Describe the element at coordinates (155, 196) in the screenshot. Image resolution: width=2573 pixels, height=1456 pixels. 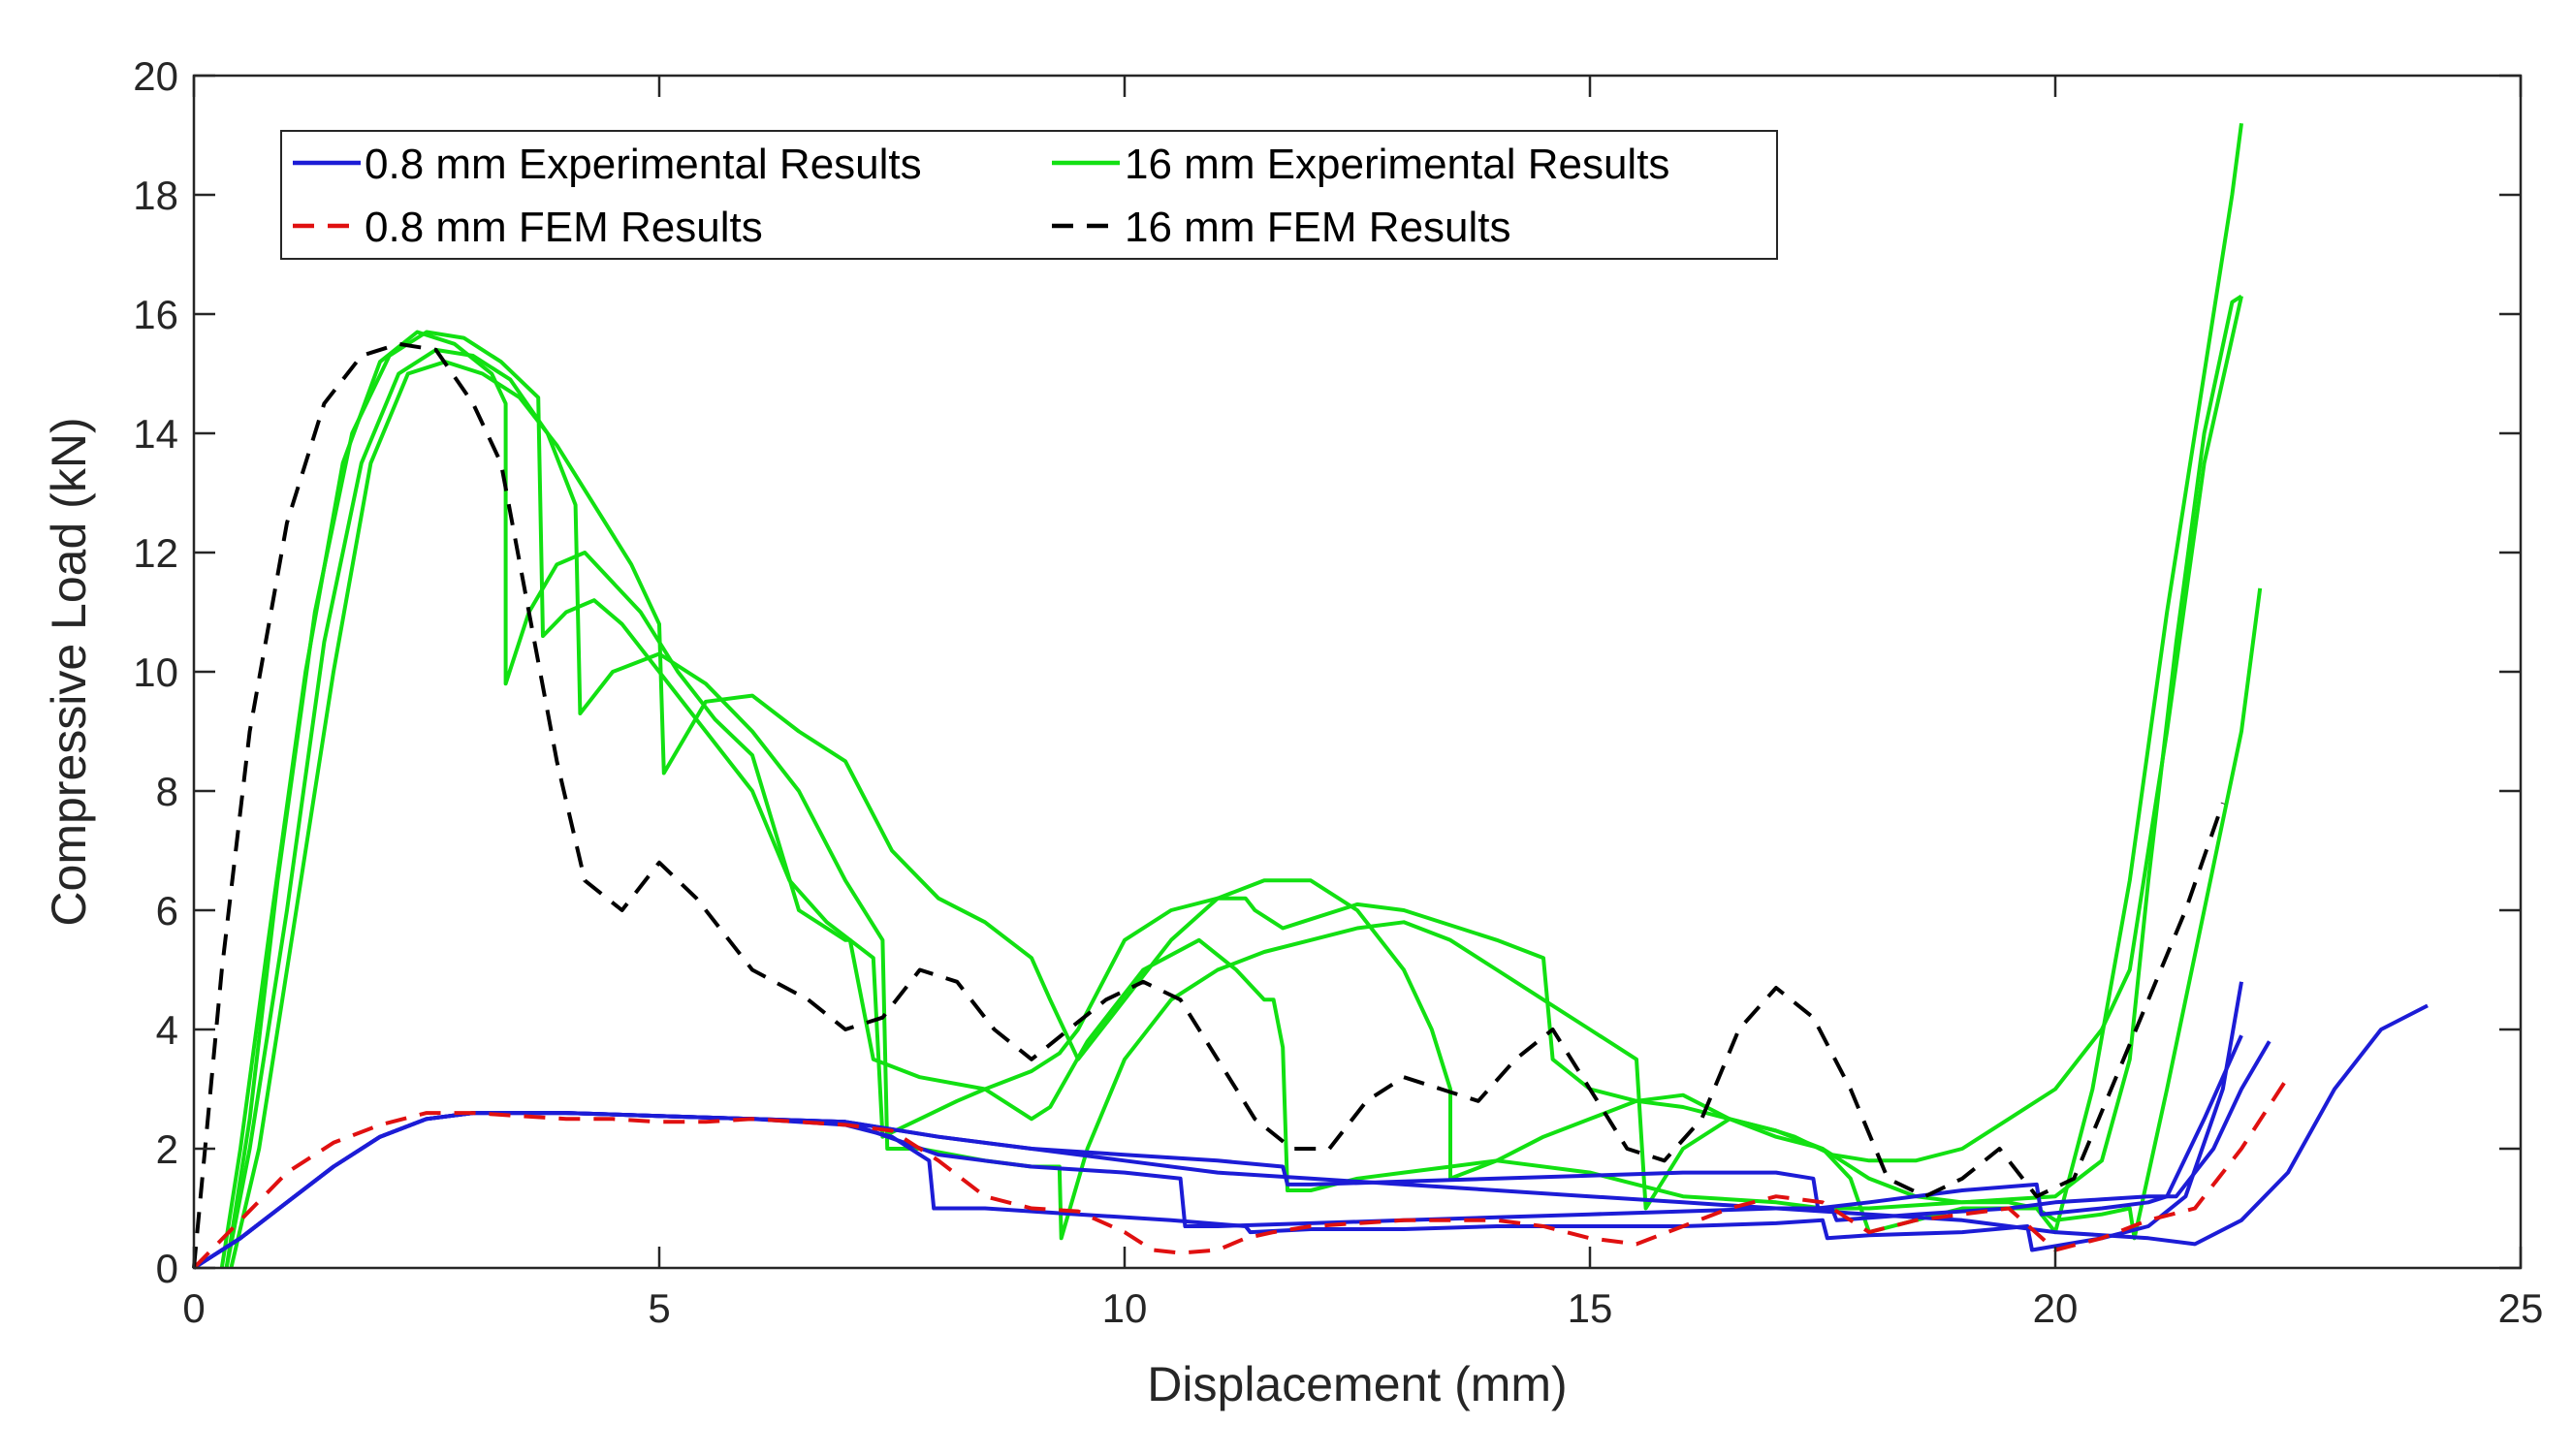
I see `y-tick-label: 18` at that location.